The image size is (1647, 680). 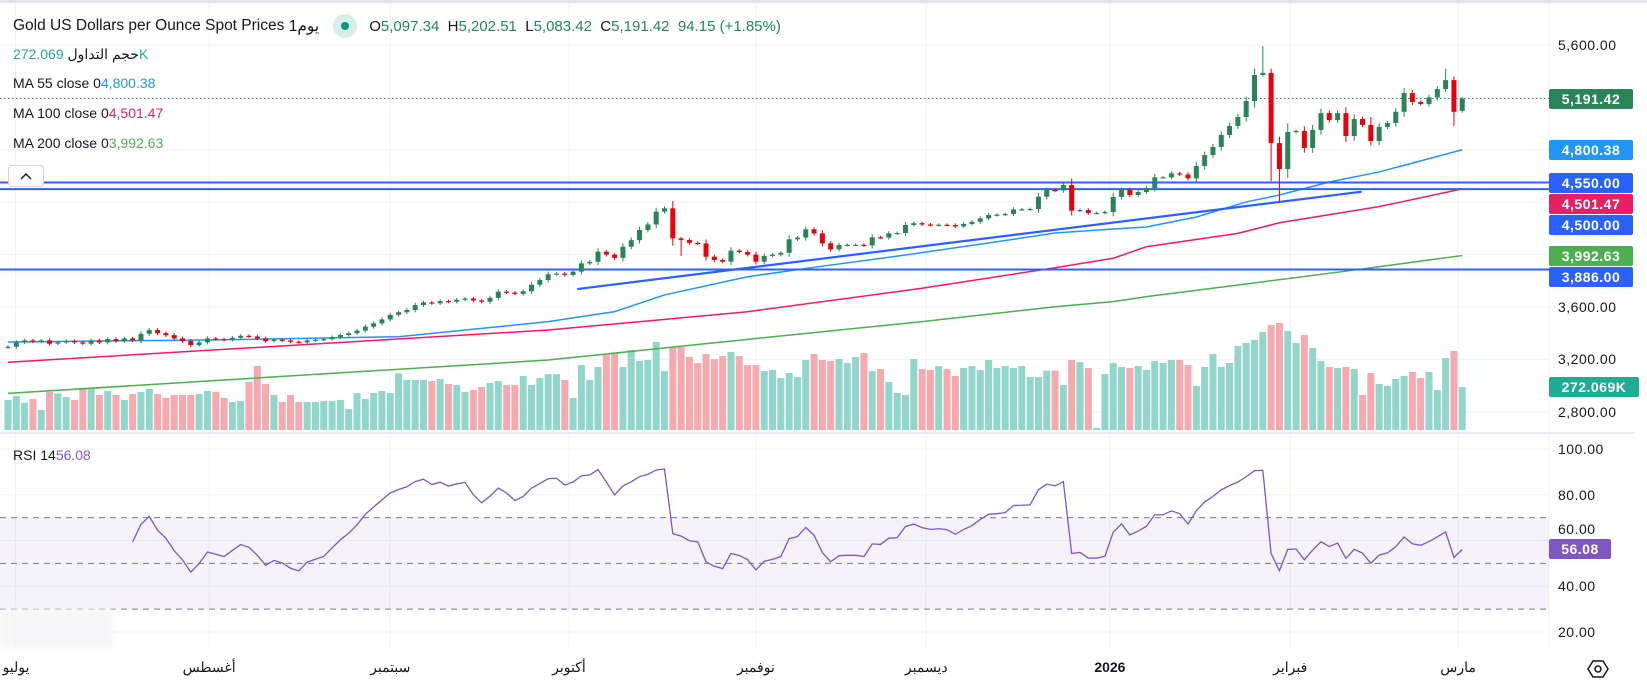 What do you see at coordinates (375, 26) in the screenshot?
I see `open-label: O` at bounding box center [375, 26].